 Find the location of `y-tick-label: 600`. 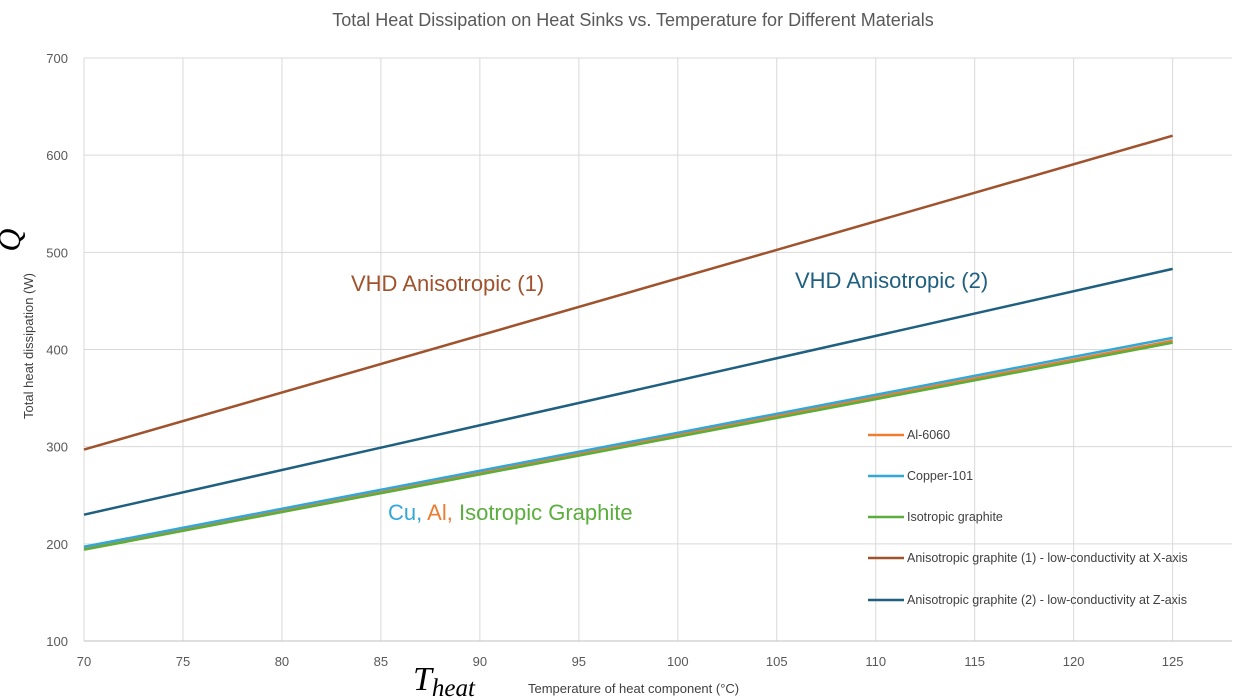

y-tick-label: 600 is located at coordinates (57, 155).